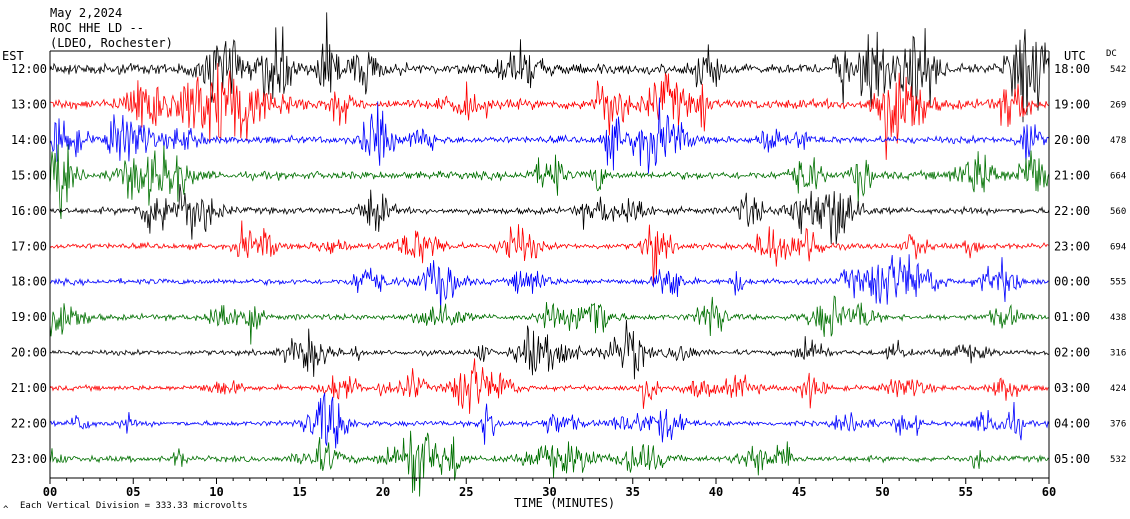 The height and width of the screenshot is (519, 1130). I want to click on header-date: May 2,2024, so click(86, 13).